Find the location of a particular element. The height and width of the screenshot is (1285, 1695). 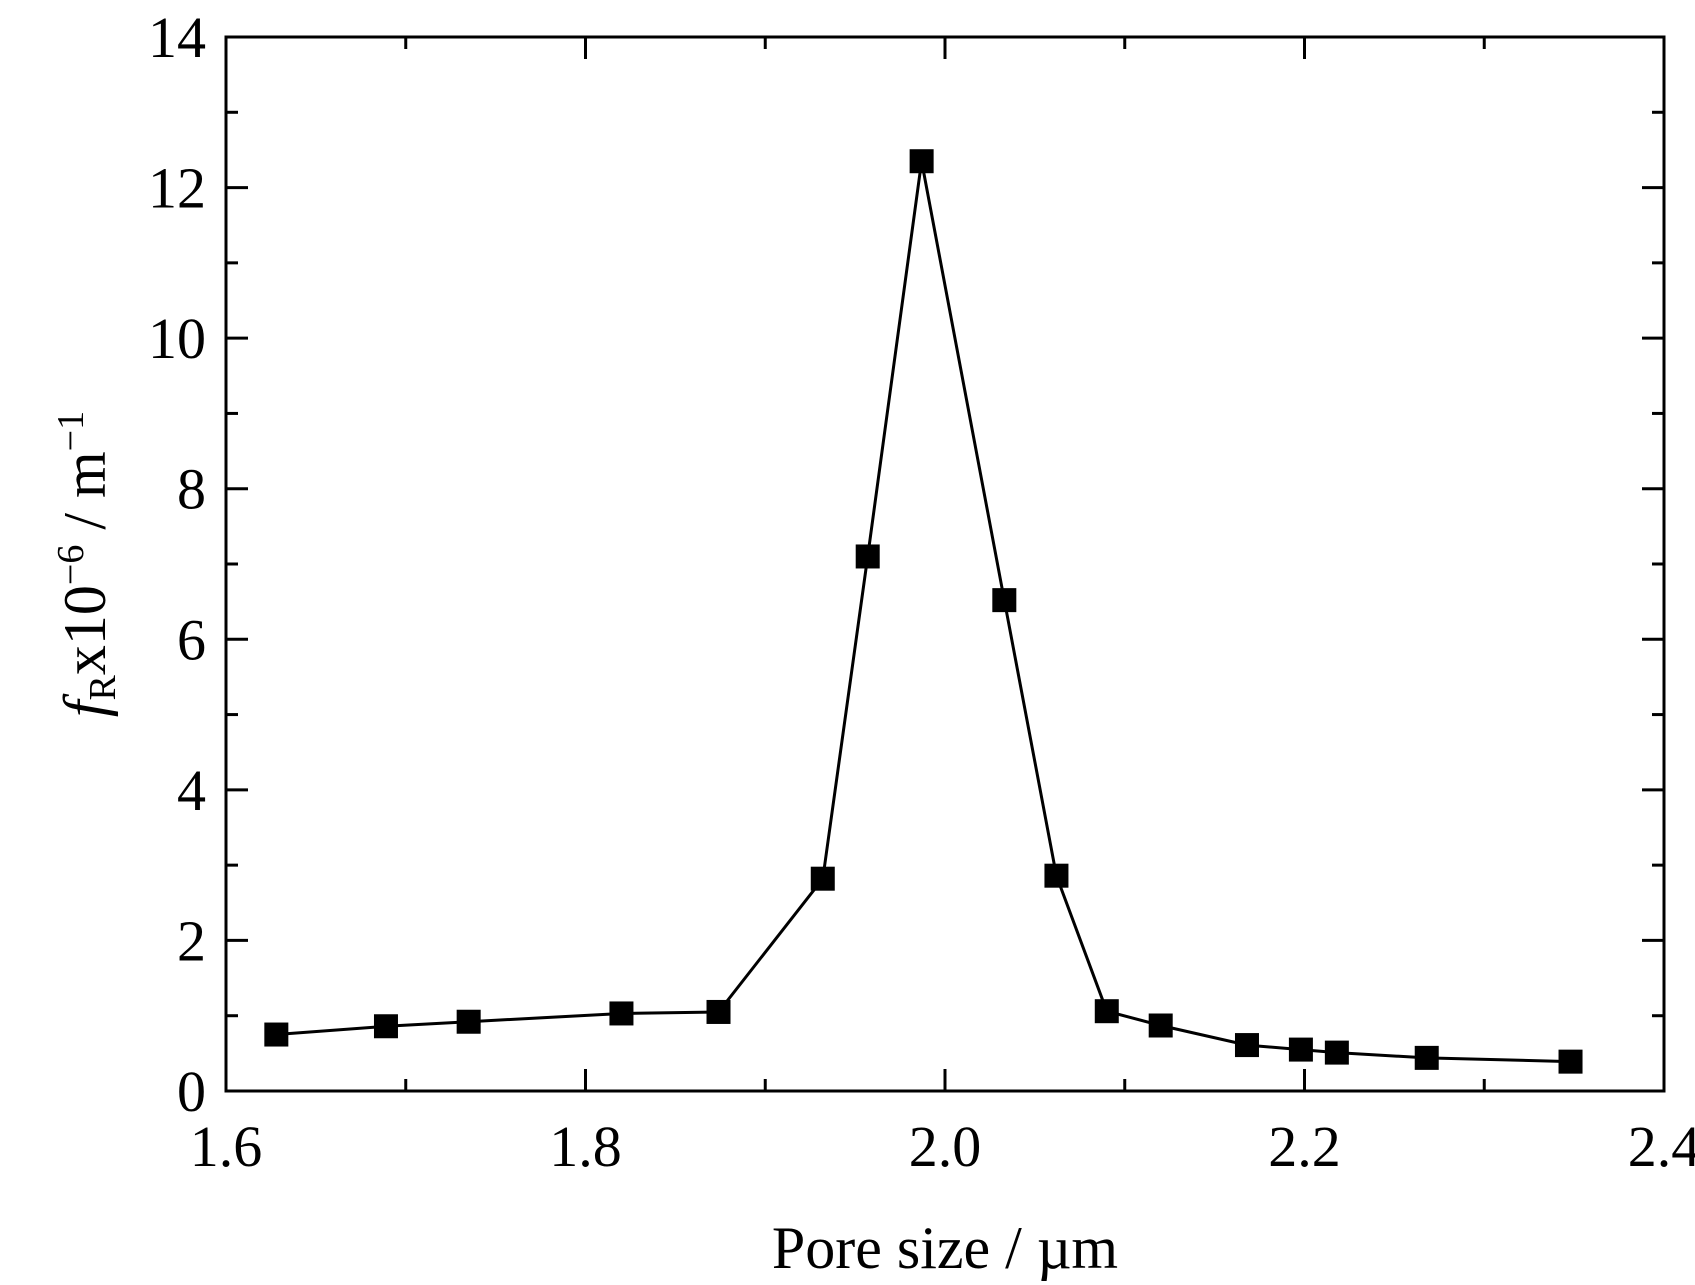

y-axis-title-subscript: R is located at coordinates (103, 687).